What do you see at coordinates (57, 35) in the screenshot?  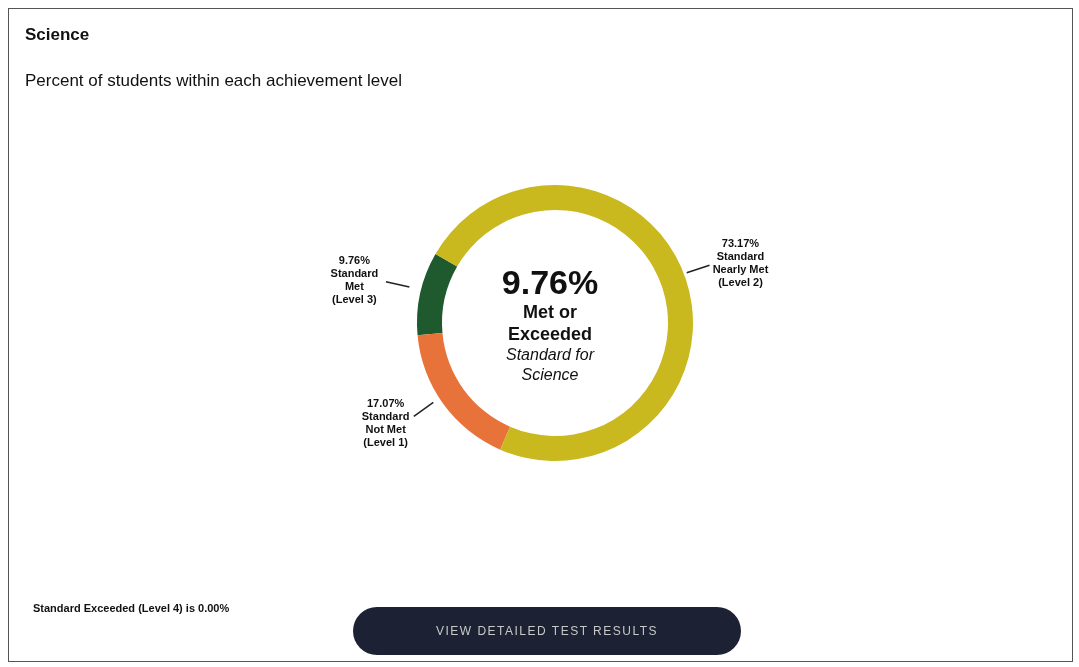 I see `text: Science` at bounding box center [57, 35].